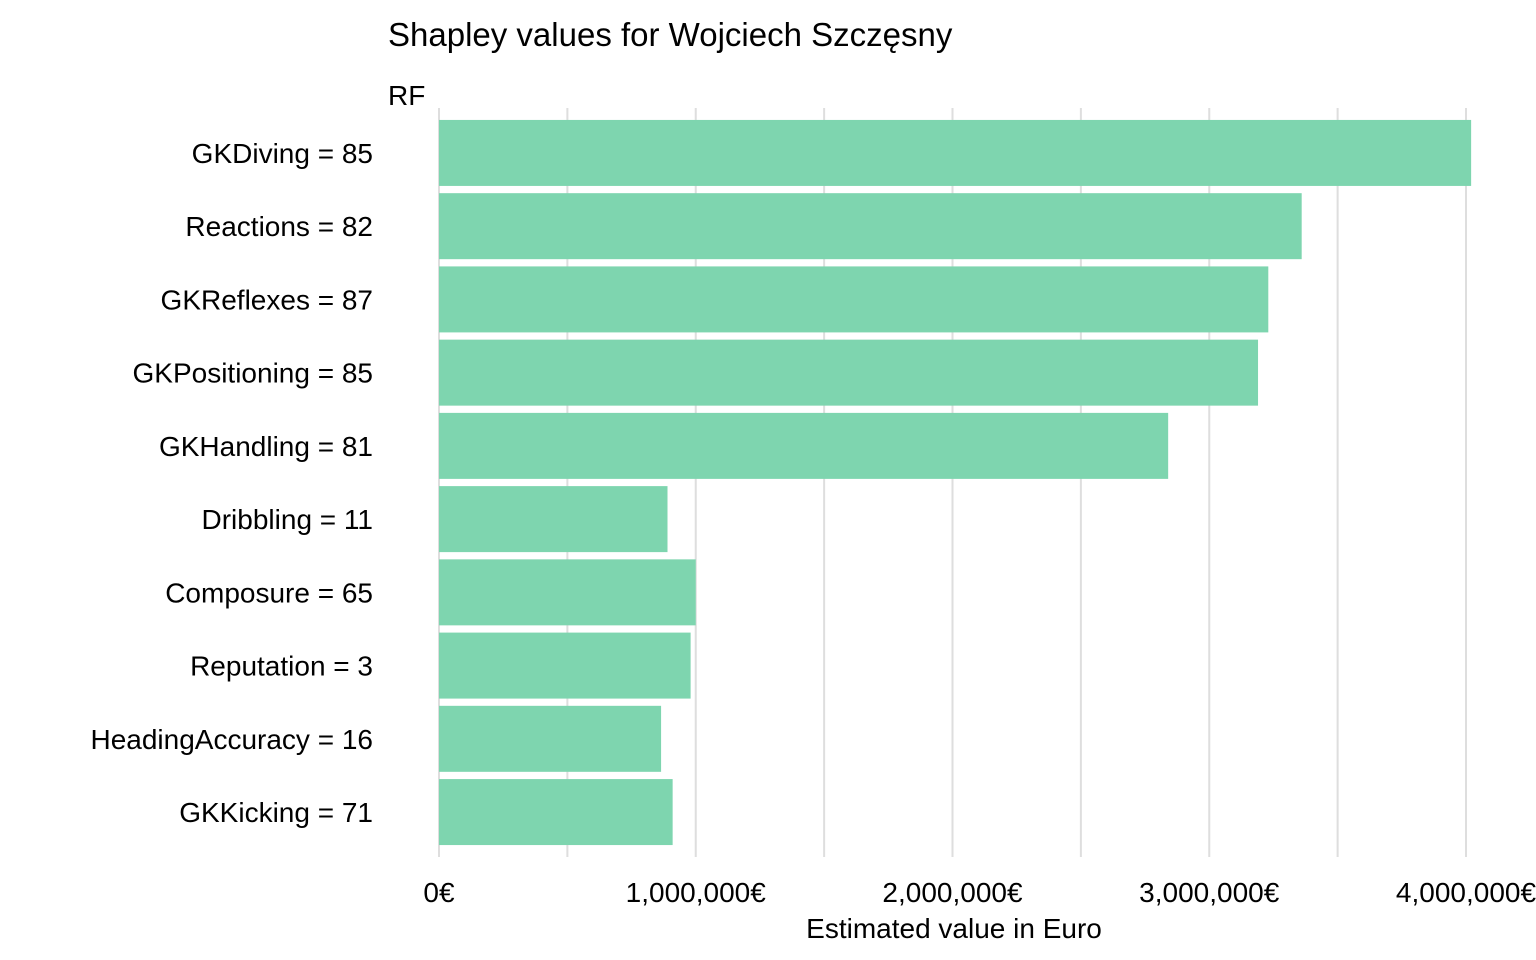 The height and width of the screenshot is (960, 1536). I want to click on x-axis-title: Estimated value in Euro, so click(954, 928).